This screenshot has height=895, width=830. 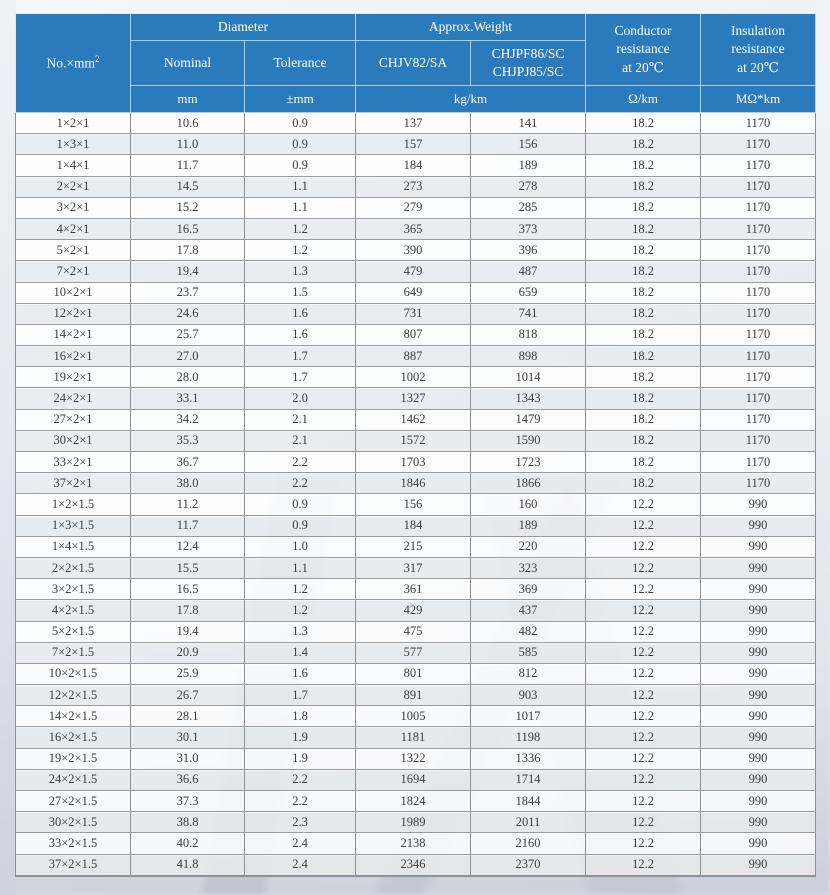 I want to click on cell-value: 141, so click(x=528, y=123).